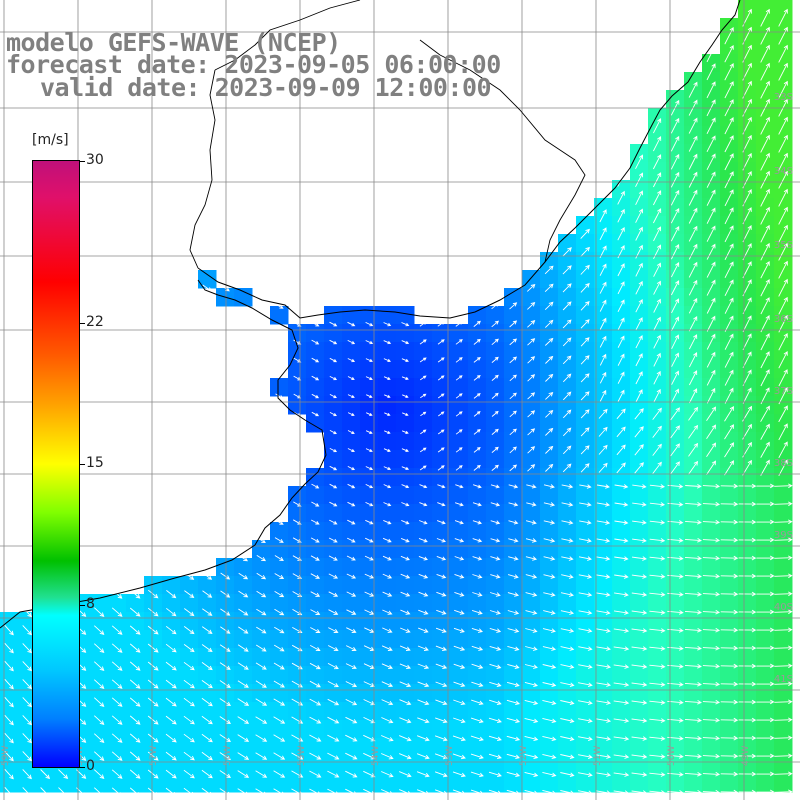  Describe the element at coordinates (524, 756) in the screenshot. I see `longitude-label: 52W` at that location.